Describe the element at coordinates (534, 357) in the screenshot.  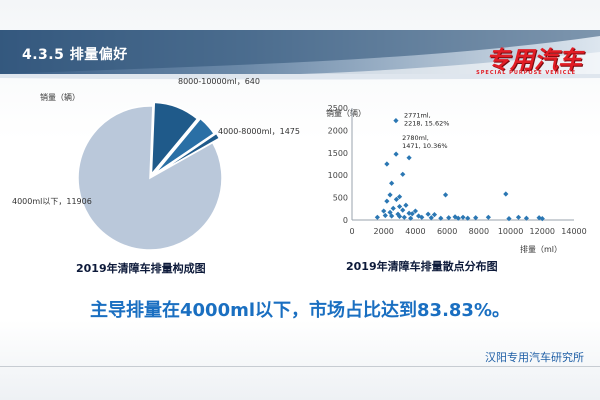
I see `footer-text: 汉阳专用汽车研究所` at that location.